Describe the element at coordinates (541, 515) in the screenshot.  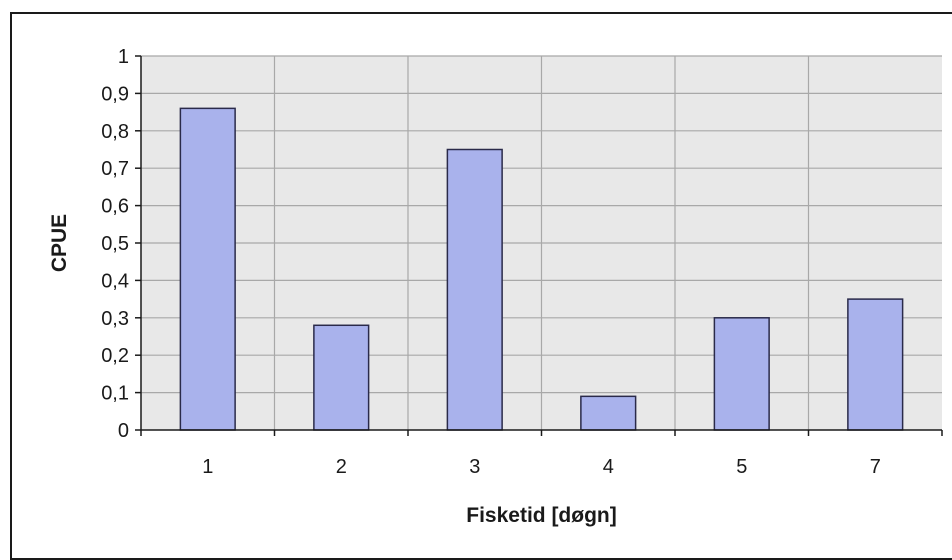
I see `x-axis-title: Fisketid [døgn]` at that location.